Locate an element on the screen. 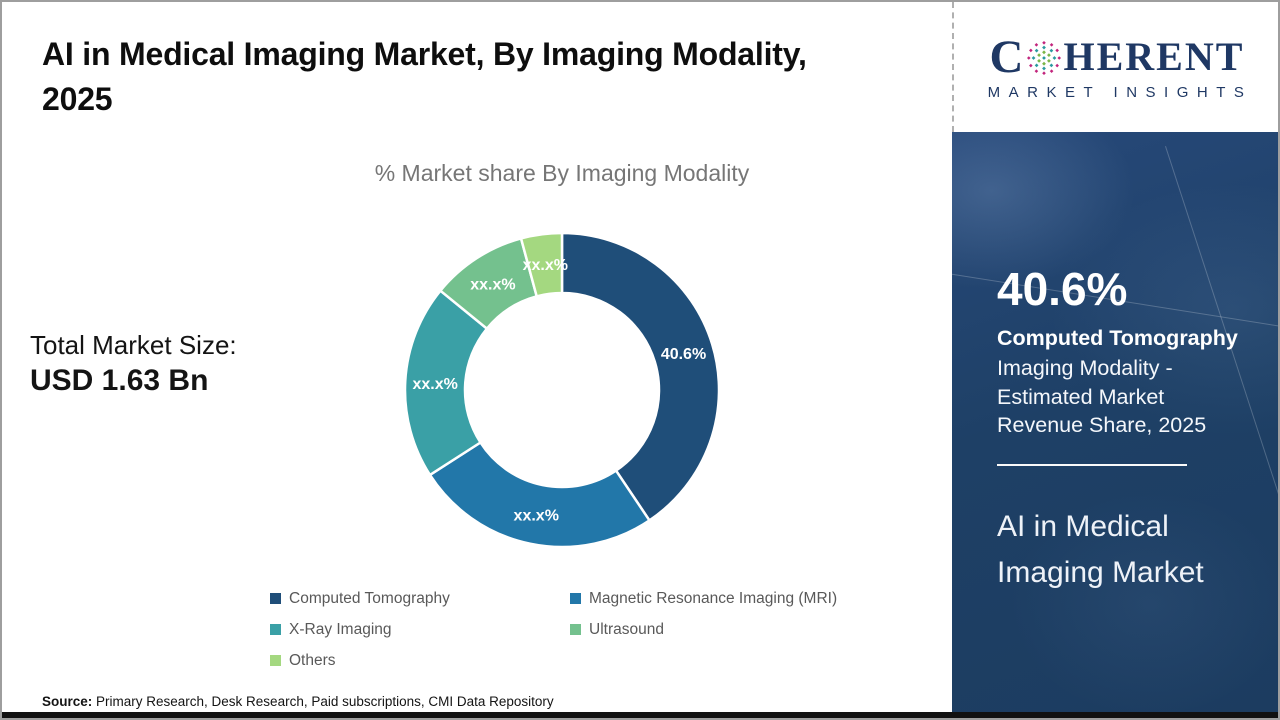  total-market-size-value: USD 1.63 Bn is located at coordinates (119, 380).